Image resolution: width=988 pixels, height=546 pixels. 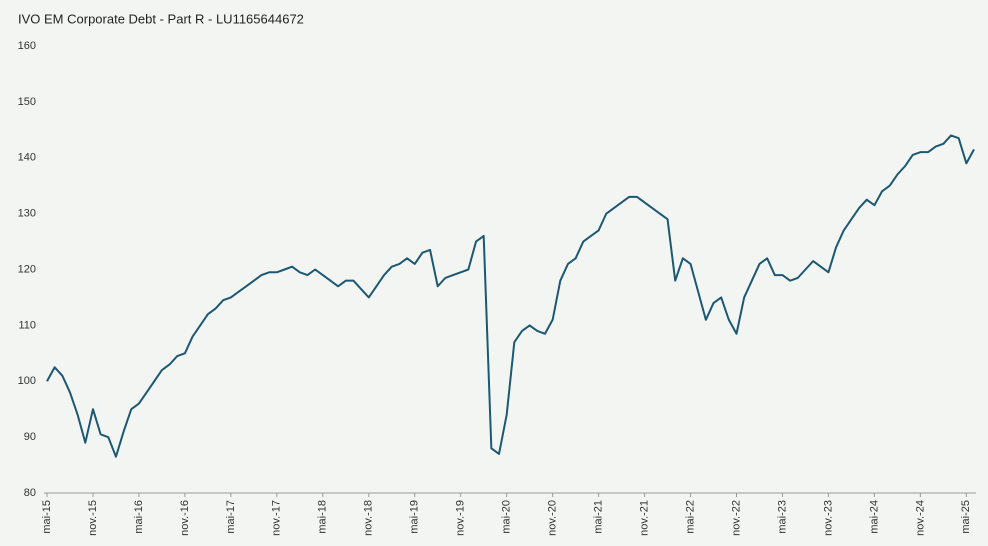 What do you see at coordinates (966, 517) in the screenshot?
I see `x-tick-label: mai-25` at bounding box center [966, 517].